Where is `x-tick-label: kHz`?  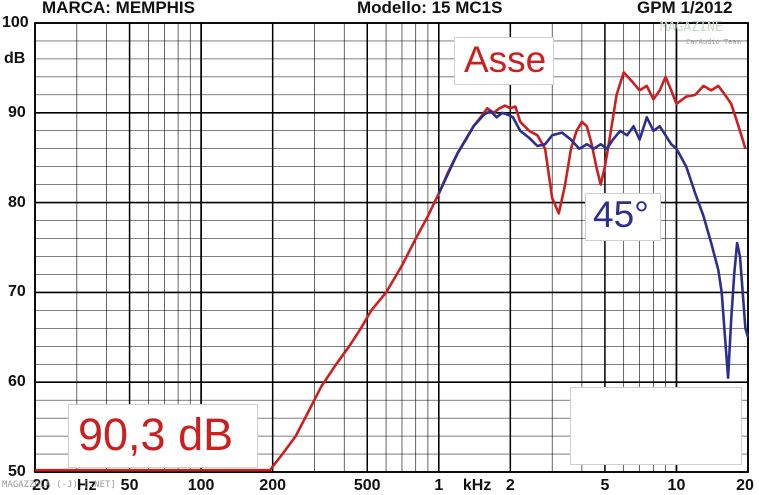
x-tick-label: kHz is located at coordinates (477, 485).